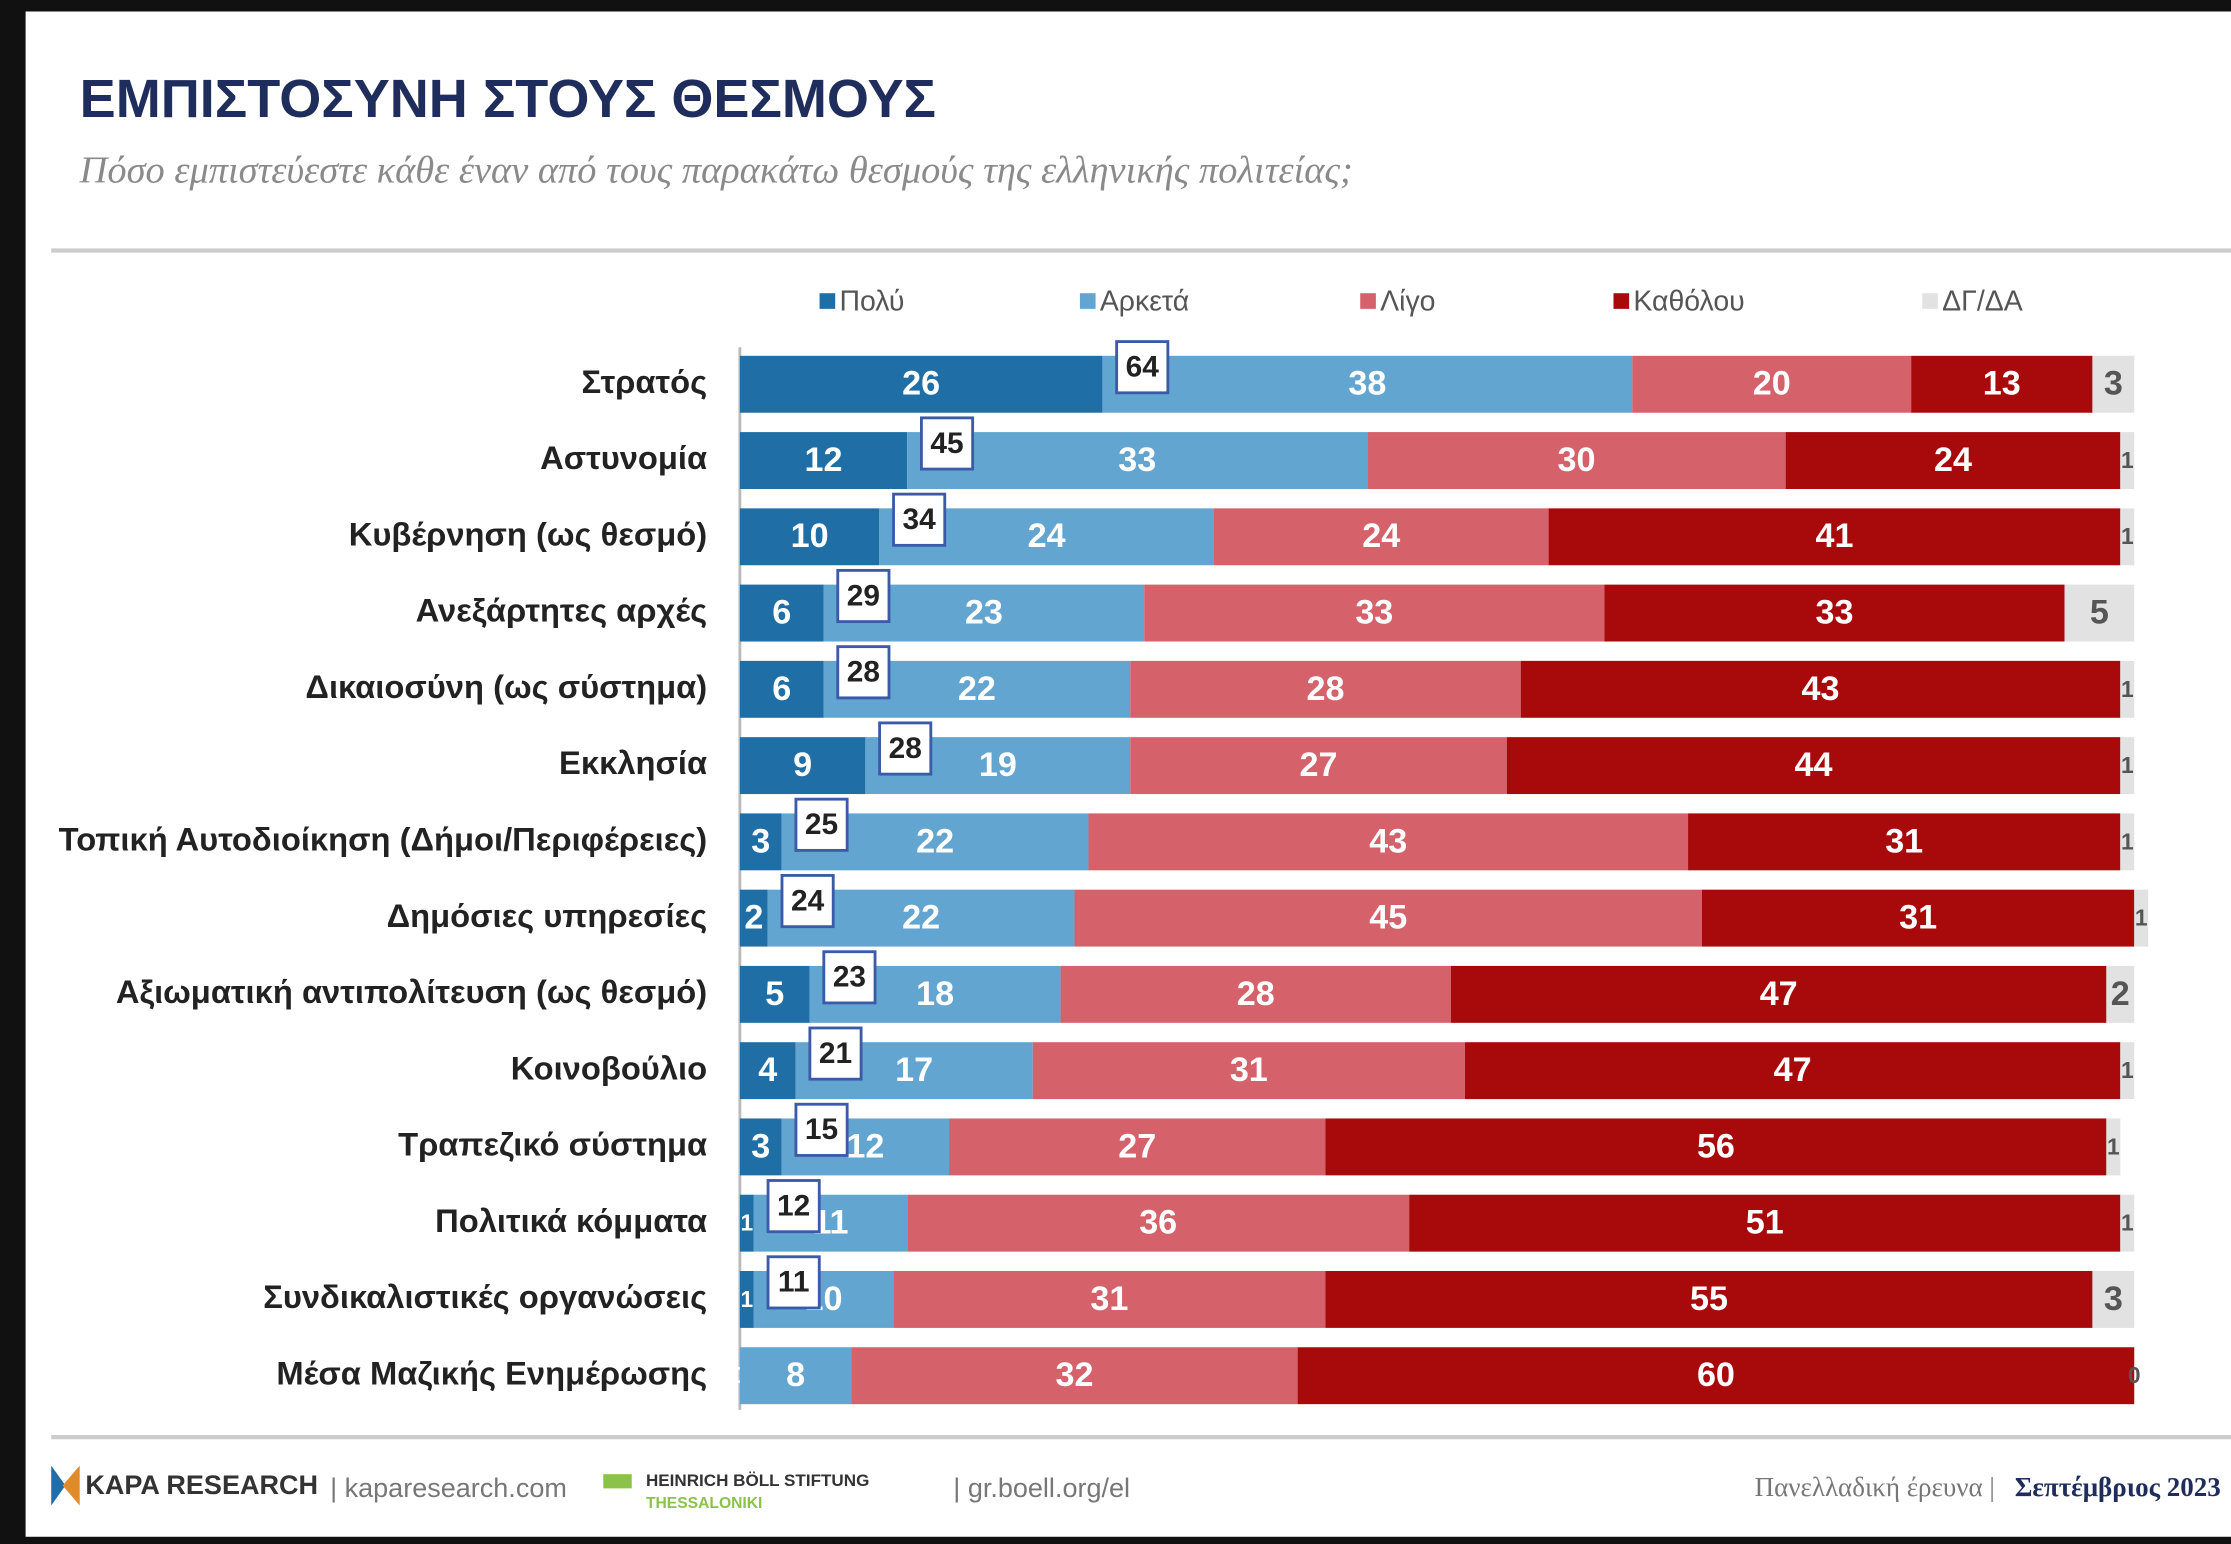 This screenshot has width=2231, height=1544. I want to click on legend-label: ΔΓ/ΔΑ, so click(1982, 302).